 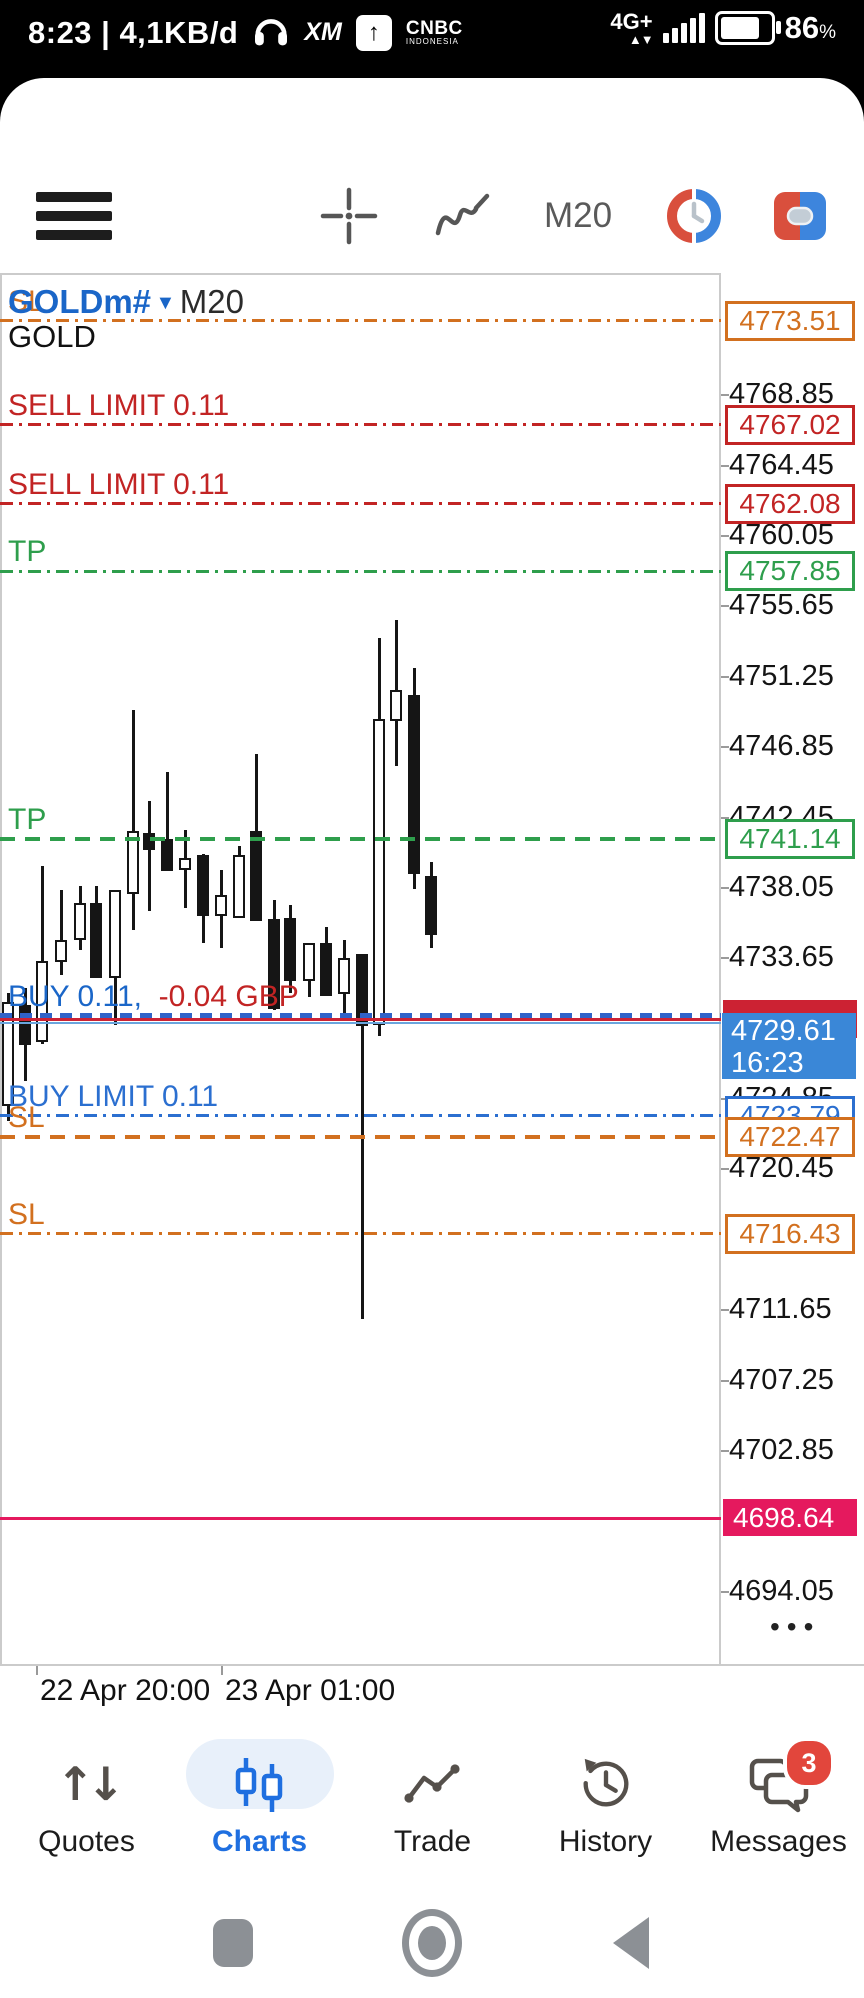 What do you see at coordinates (373, 32) in the screenshot?
I see `upload-icon: ↑` at bounding box center [373, 32].